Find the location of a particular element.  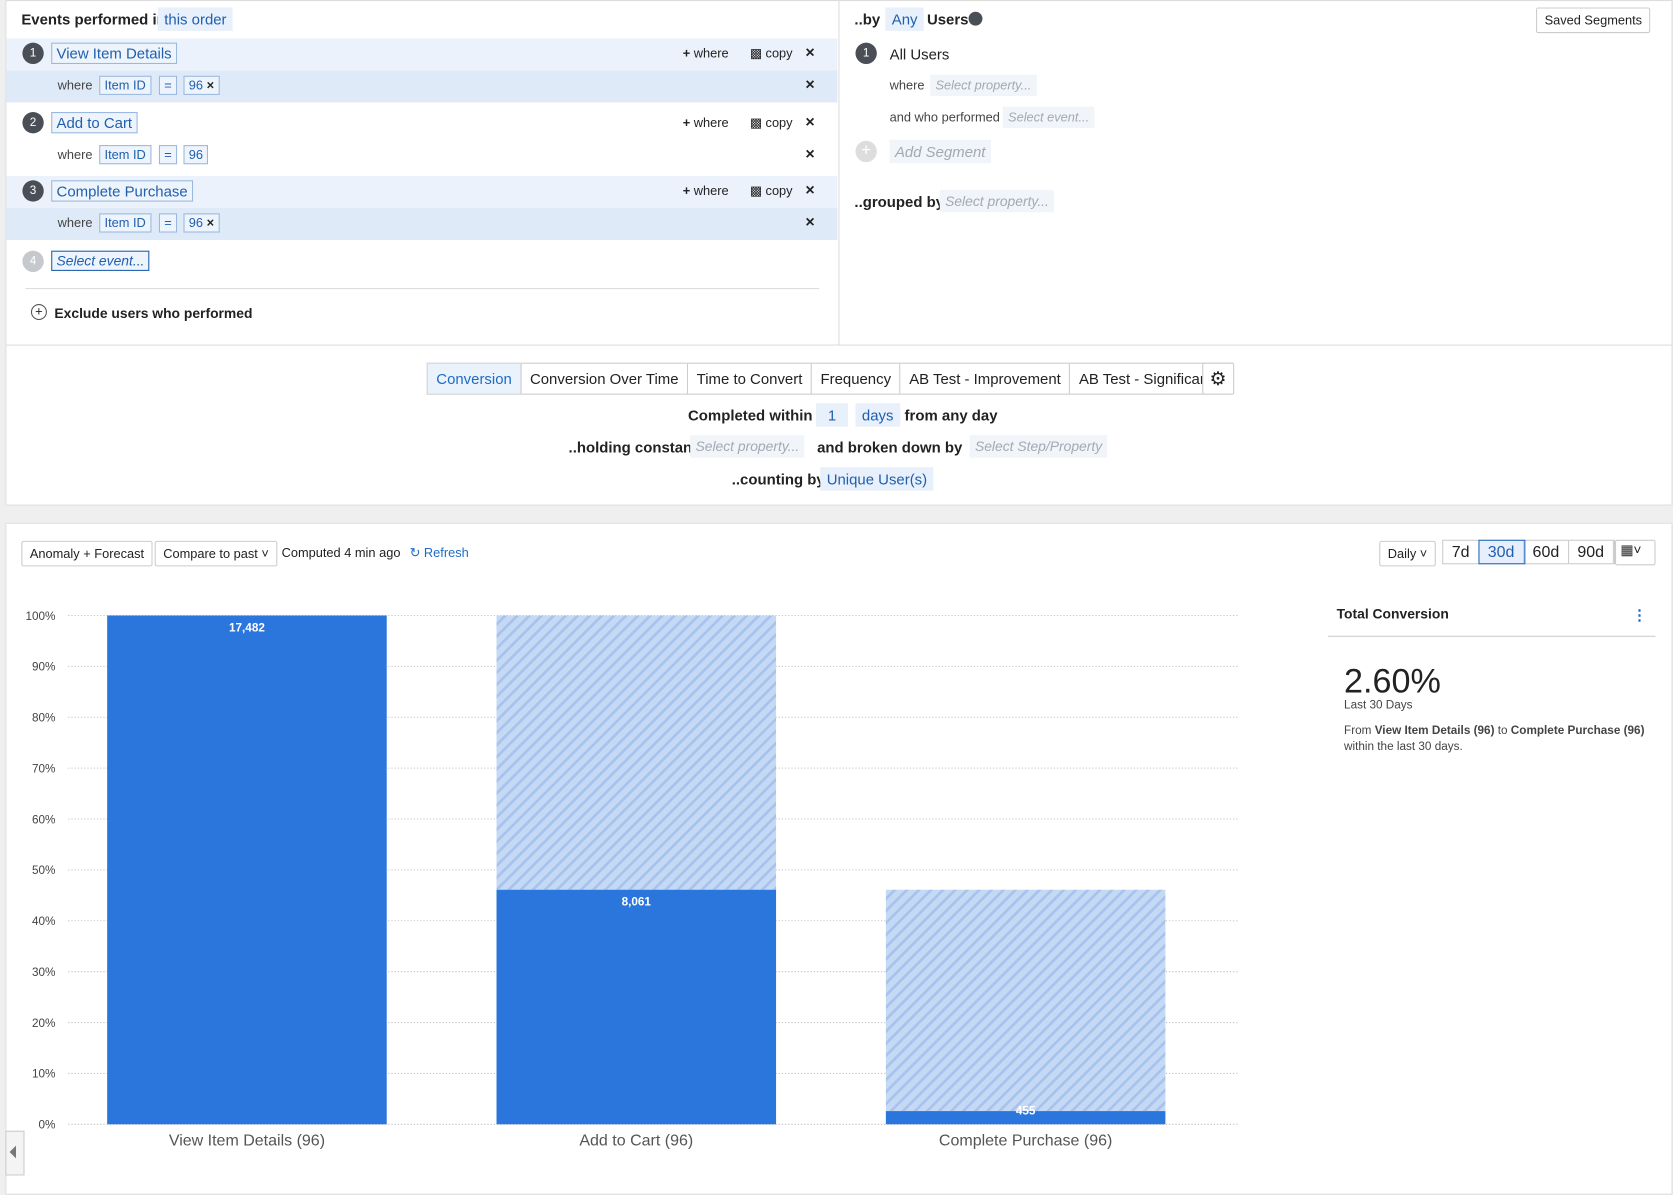

range: 60d is located at coordinates (1546, 552).